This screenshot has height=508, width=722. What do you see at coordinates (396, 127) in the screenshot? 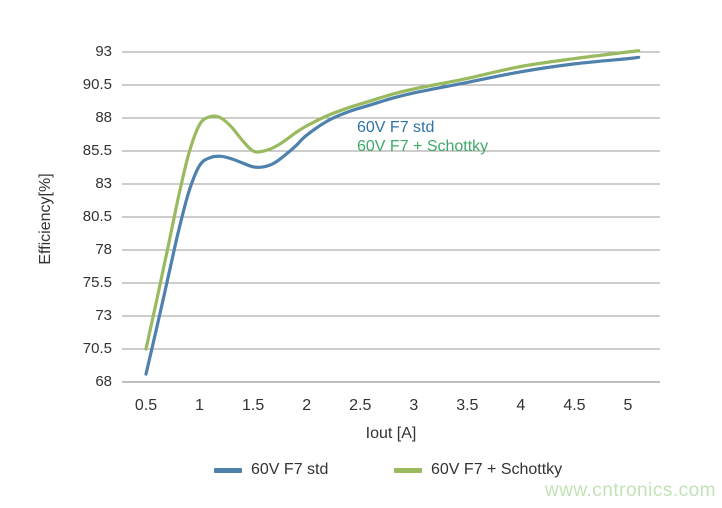
I see `annotation-std: 60V F7 std` at bounding box center [396, 127].